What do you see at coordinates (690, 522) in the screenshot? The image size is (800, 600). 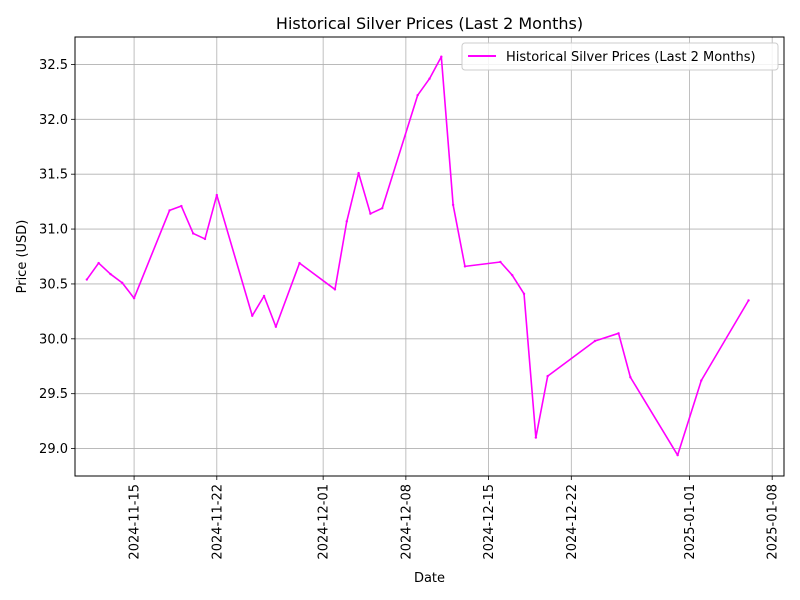 I see `x-tick-label: 2025-01-01` at bounding box center [690, 522].